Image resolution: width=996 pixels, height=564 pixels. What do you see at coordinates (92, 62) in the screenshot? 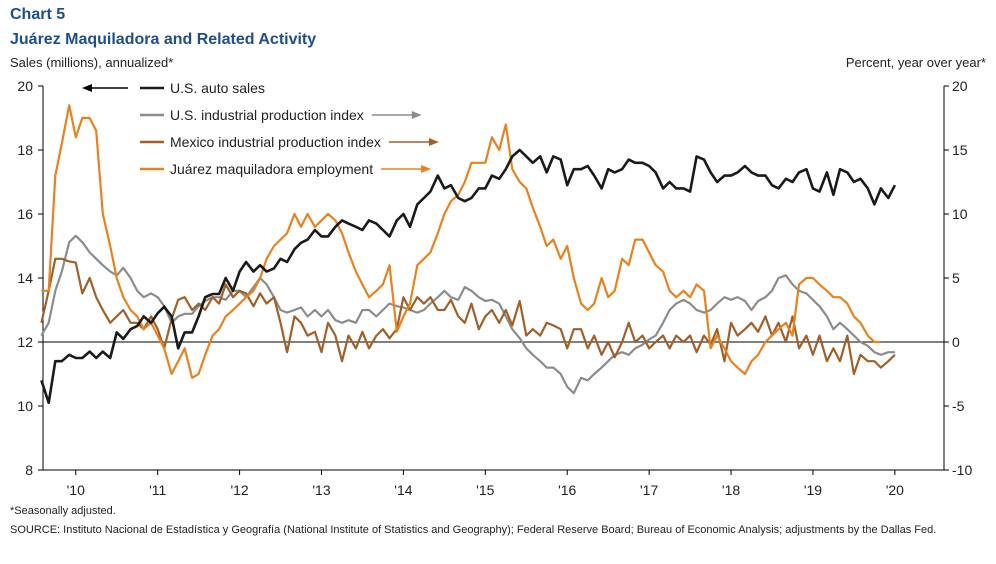
I see `left-axis-label: Sales (millions), annualized*` at bounding box center [92, 62].